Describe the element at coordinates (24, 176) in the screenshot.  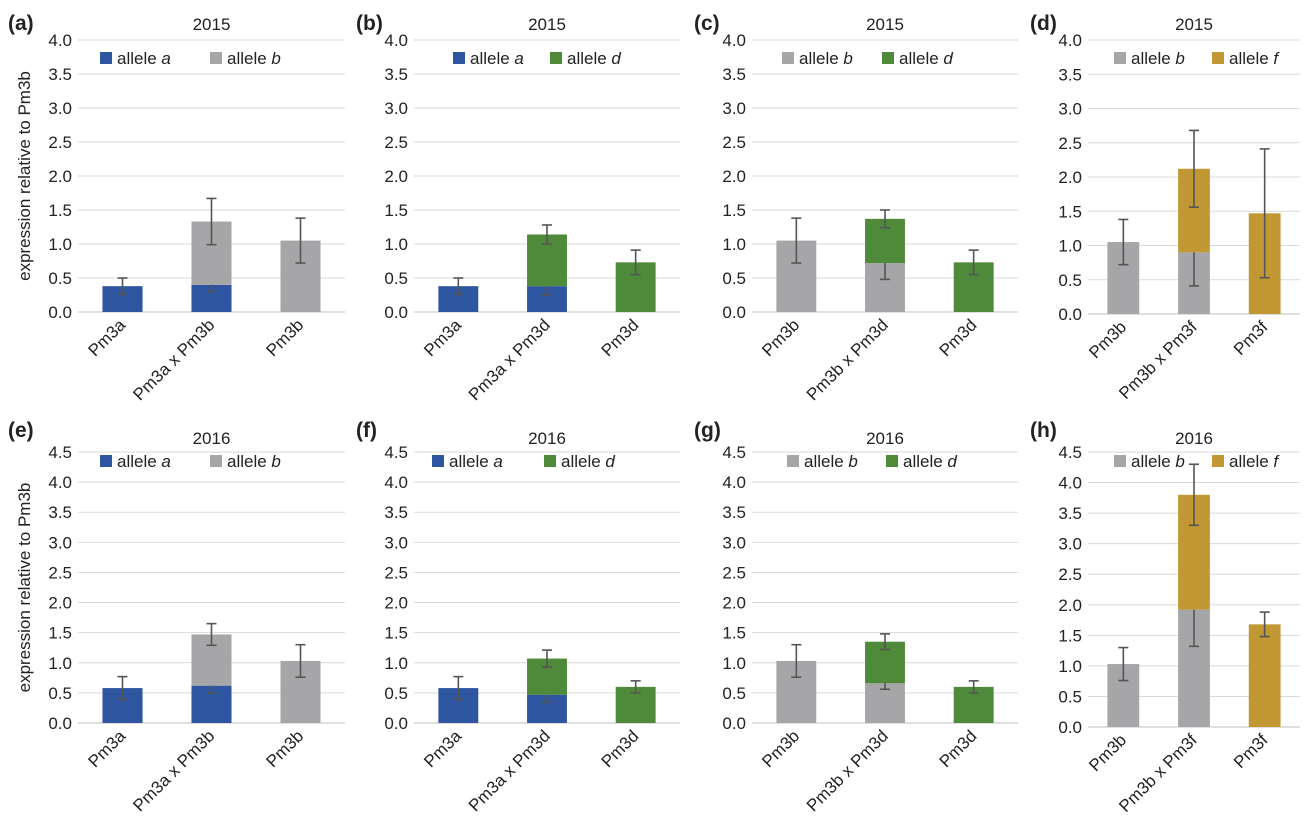
I see `y-axis-label: expression relative to Pm3b` at that location.